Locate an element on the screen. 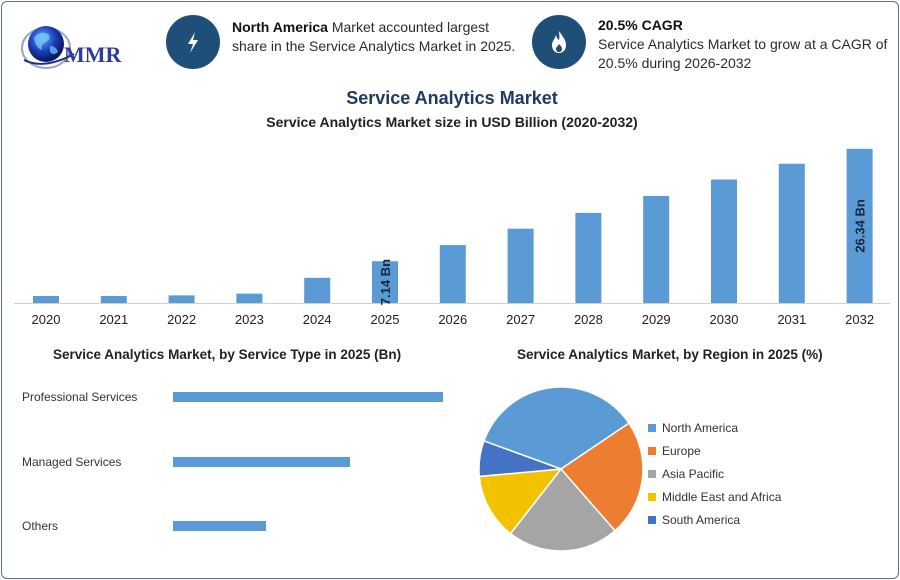 The height and width of the screenshot is (580, 900). stat1-highlight: North America is located at coordinates (280, 27).